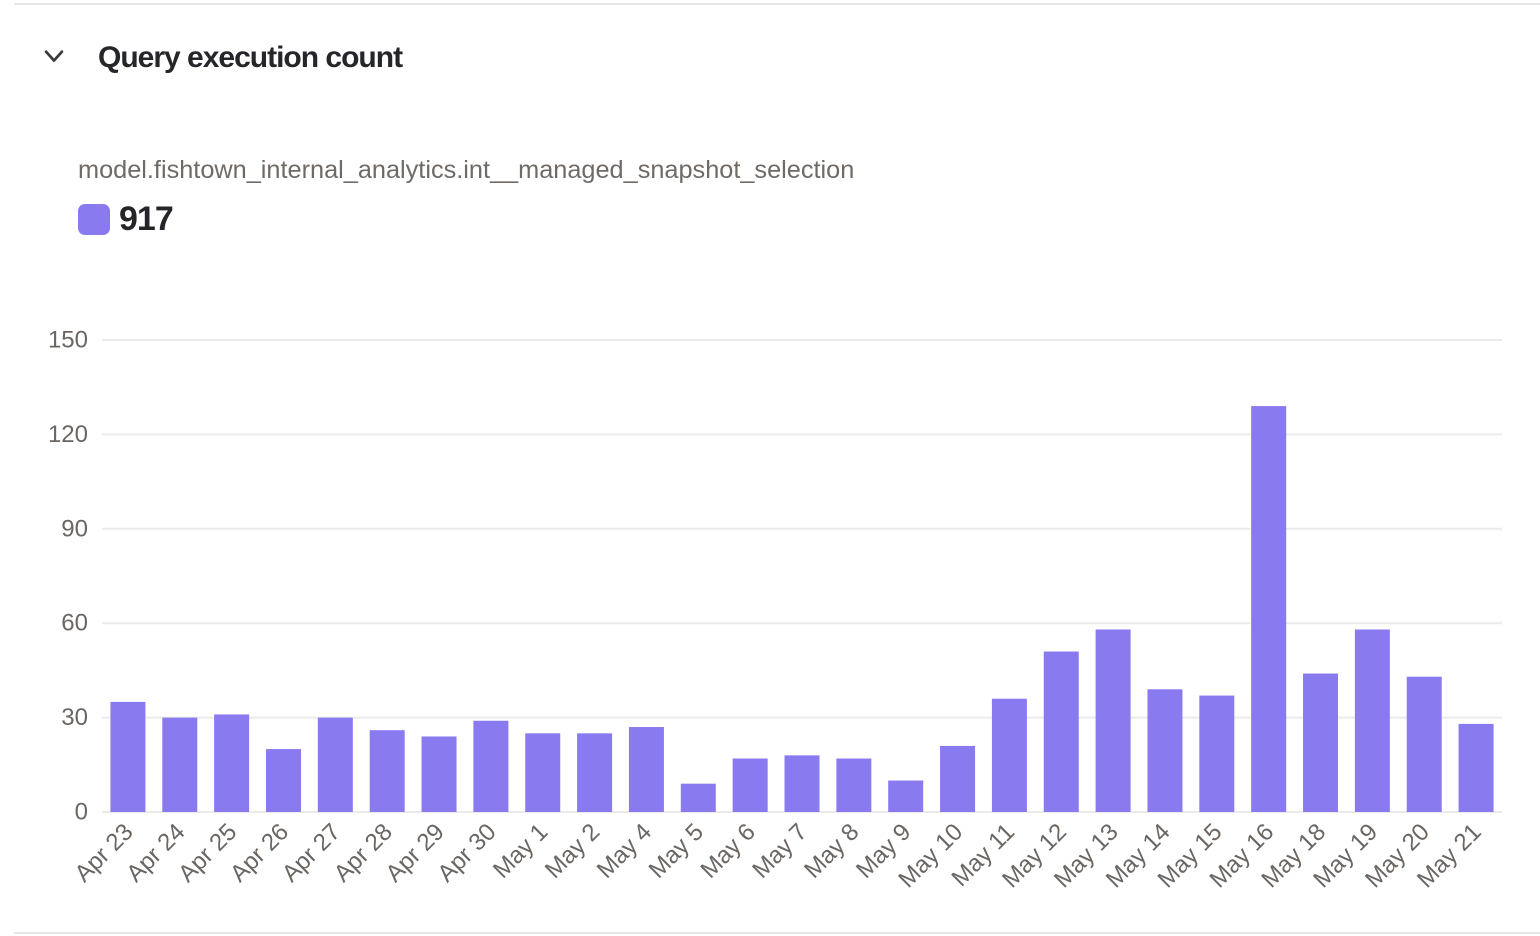 The height and width of the screenshot is (936, 1540). Describe the element at coordinates (155, 852) in the screenshot. I see `svg-text: Apr 24` at that location.